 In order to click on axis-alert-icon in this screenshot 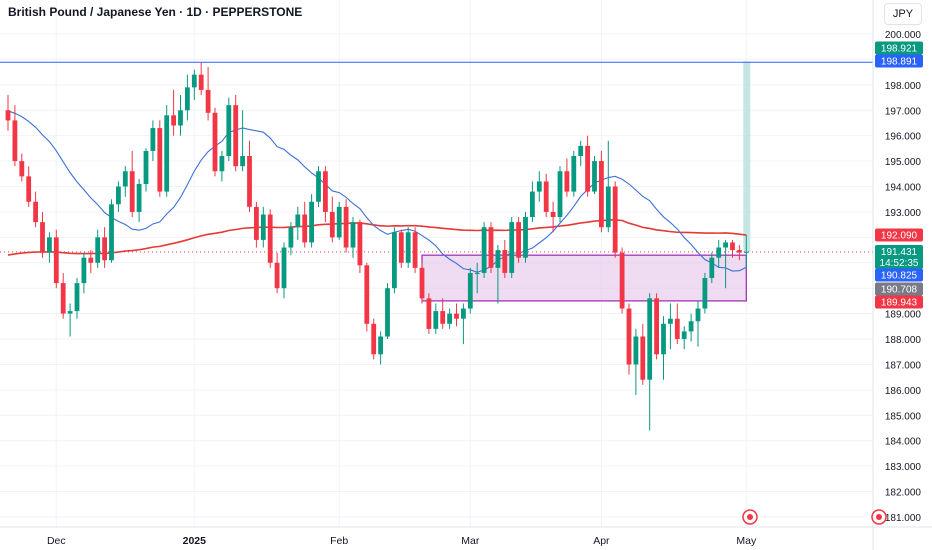, I will do `click(879, 517)`.